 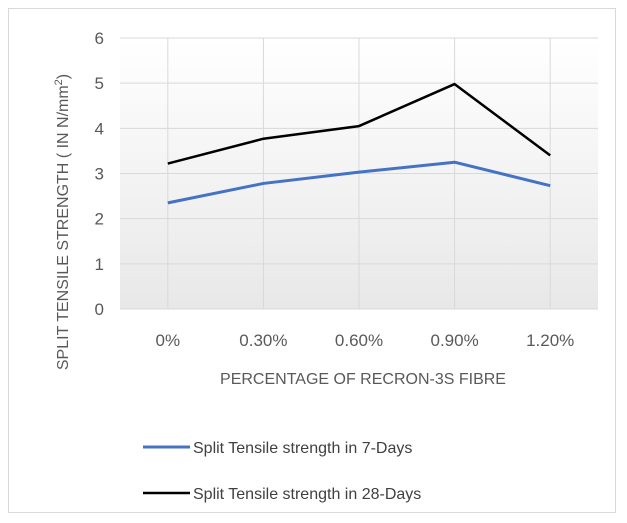 What do you see at coordinates (263, 340) in the screenshot?
I see `x-tick-label: 0.30%` at bounding box center [263, 340].